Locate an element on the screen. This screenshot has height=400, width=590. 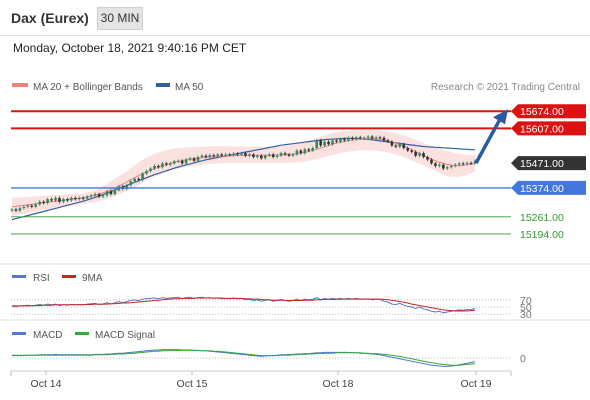
macd-legend-label: MACD is located at coordinates (47, 335).